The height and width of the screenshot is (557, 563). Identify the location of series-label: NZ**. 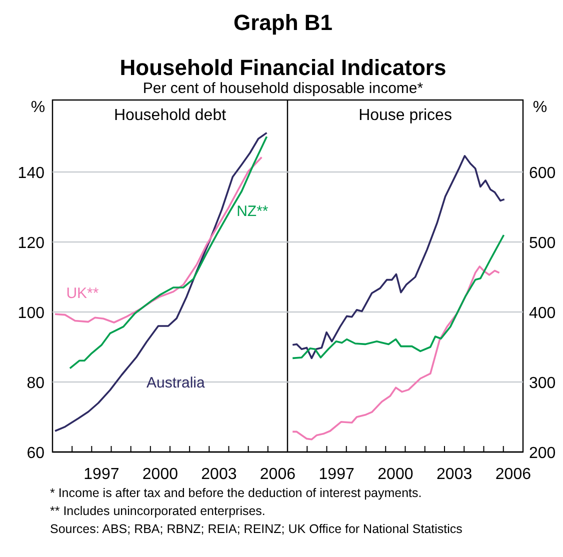
(252, 211).